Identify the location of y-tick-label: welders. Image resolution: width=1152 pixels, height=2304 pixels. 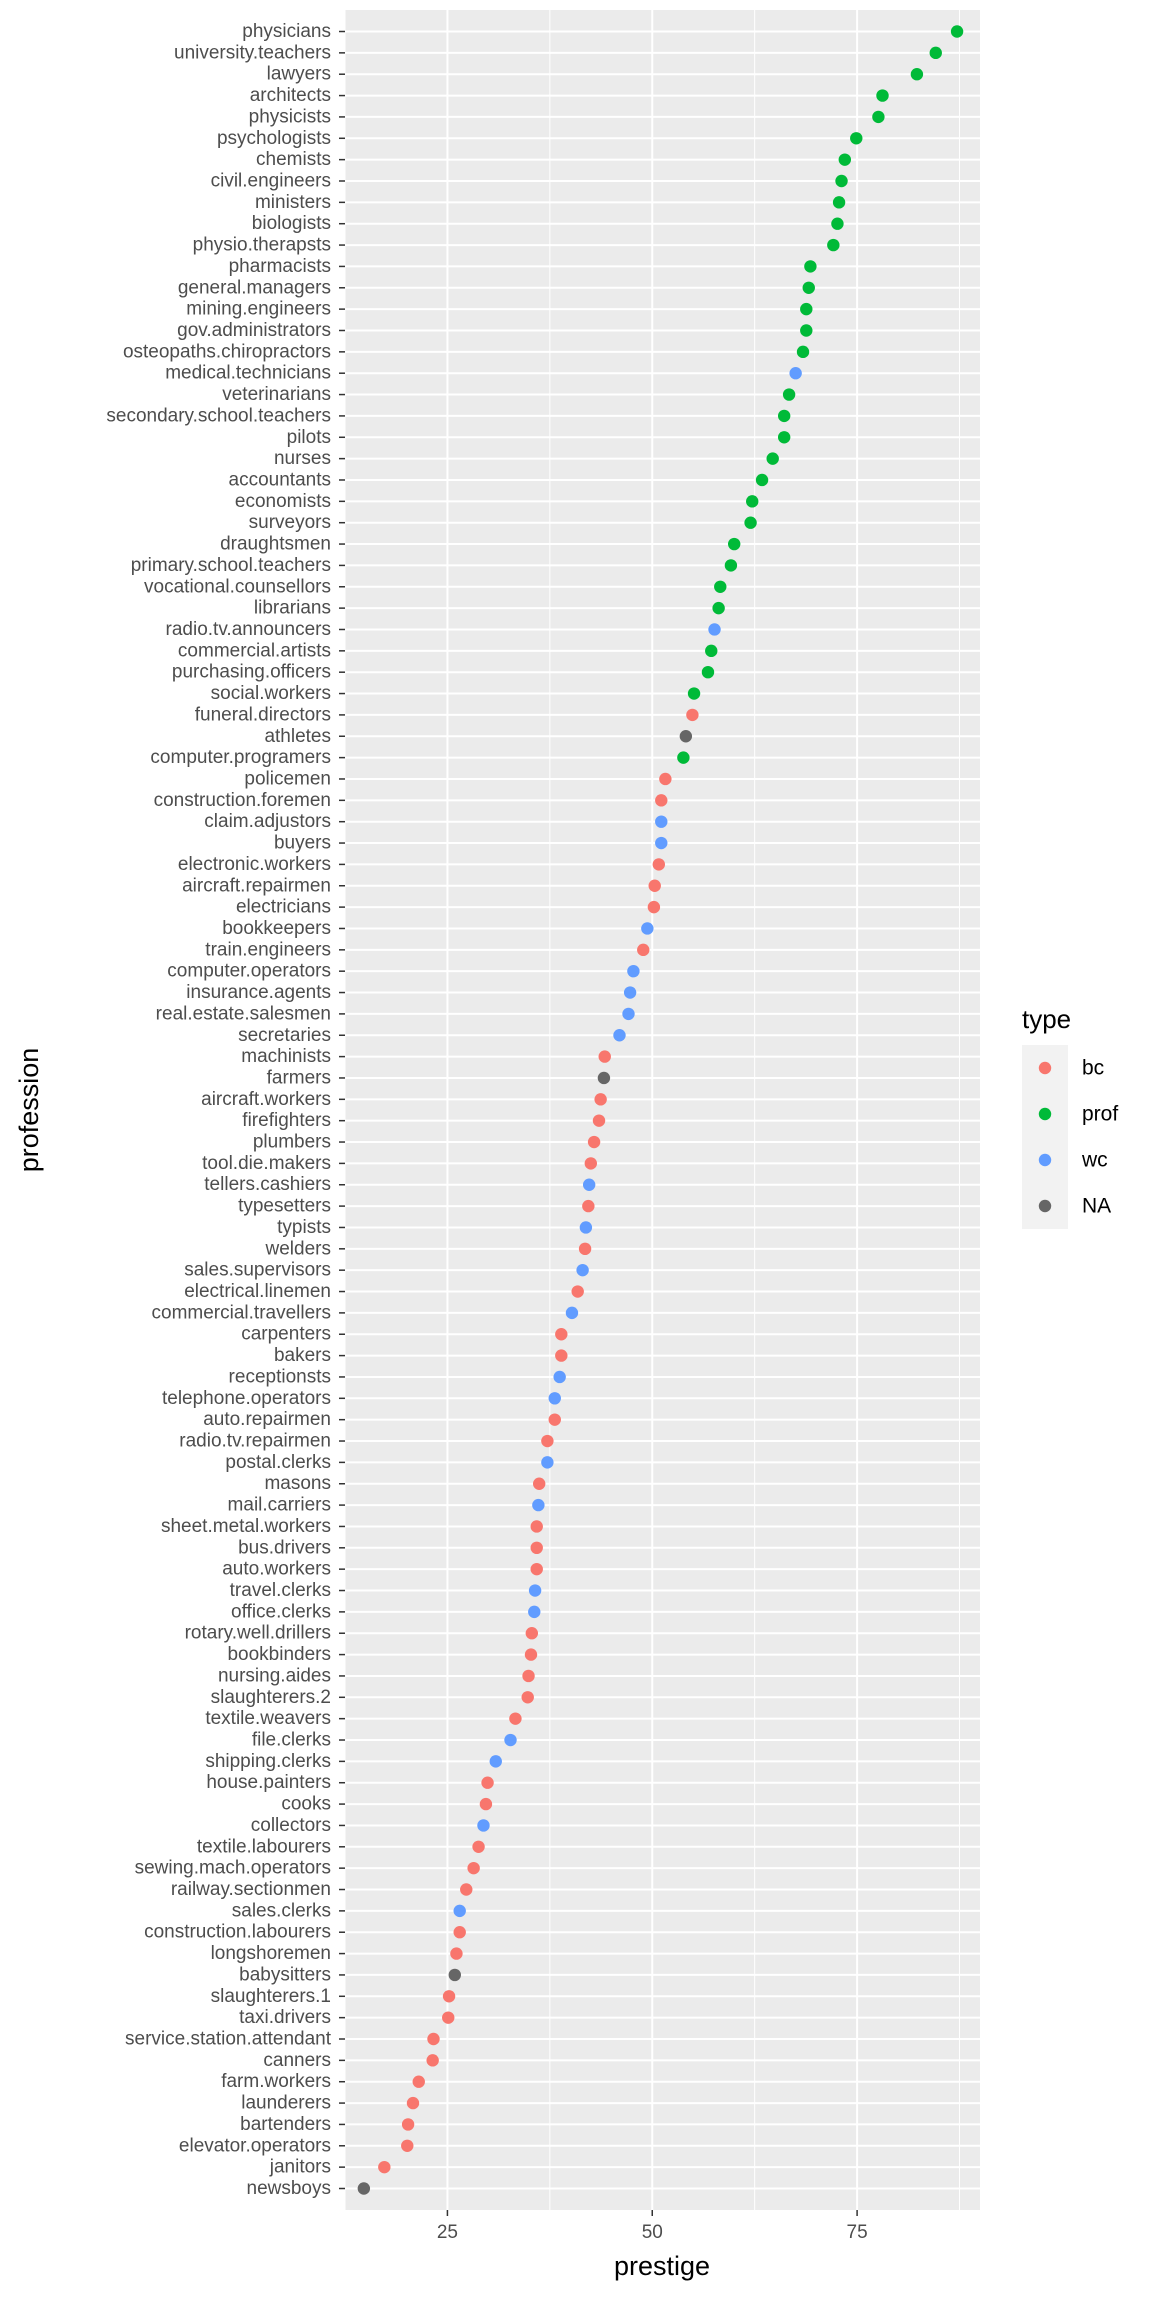
(298, 1248).